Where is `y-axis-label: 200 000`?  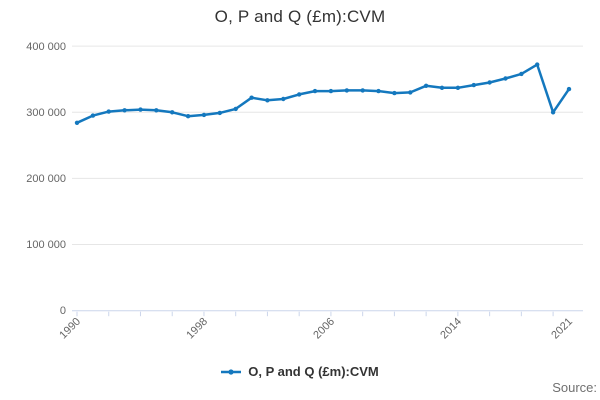
y-axis-label: 200 000 is located at coordinates (46, 179).